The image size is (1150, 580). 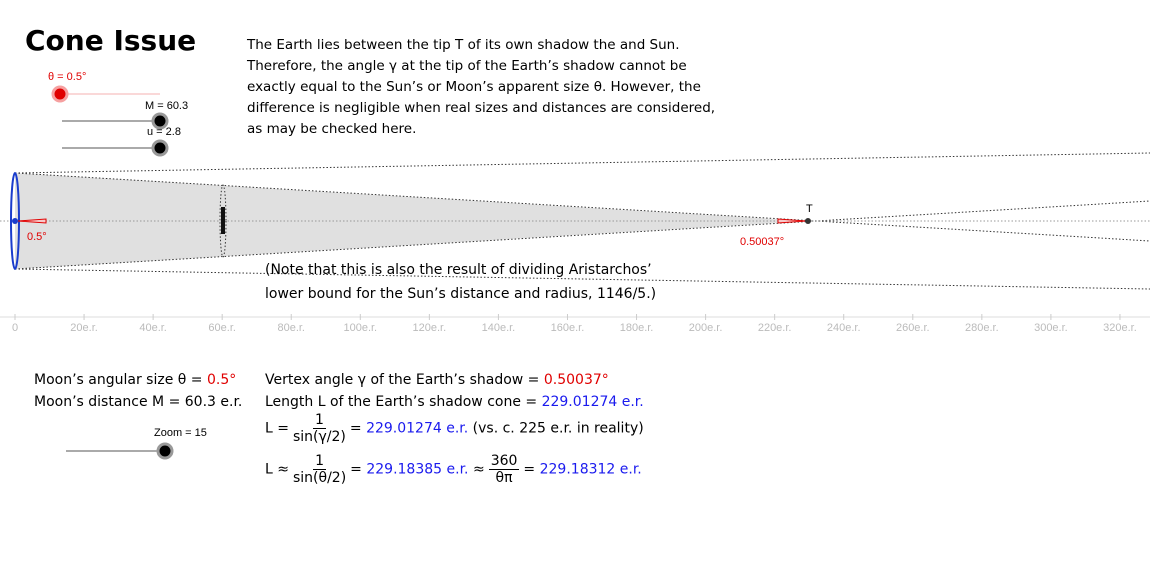 What do you see at coordinates (319, 437) in the screenshot?
I see `denominator: sin(γ/2)` at bounding box center [319, 437].